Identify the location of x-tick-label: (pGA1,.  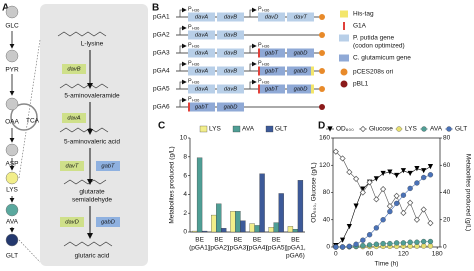
(295, 248).